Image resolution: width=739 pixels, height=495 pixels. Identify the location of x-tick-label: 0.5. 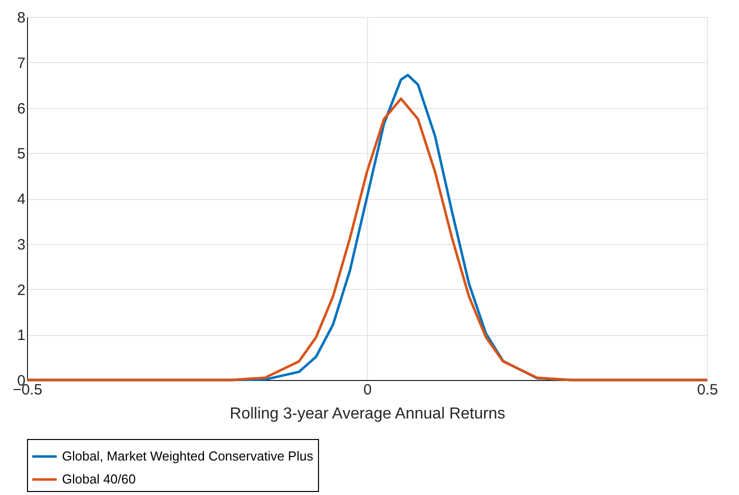
(707, 390).